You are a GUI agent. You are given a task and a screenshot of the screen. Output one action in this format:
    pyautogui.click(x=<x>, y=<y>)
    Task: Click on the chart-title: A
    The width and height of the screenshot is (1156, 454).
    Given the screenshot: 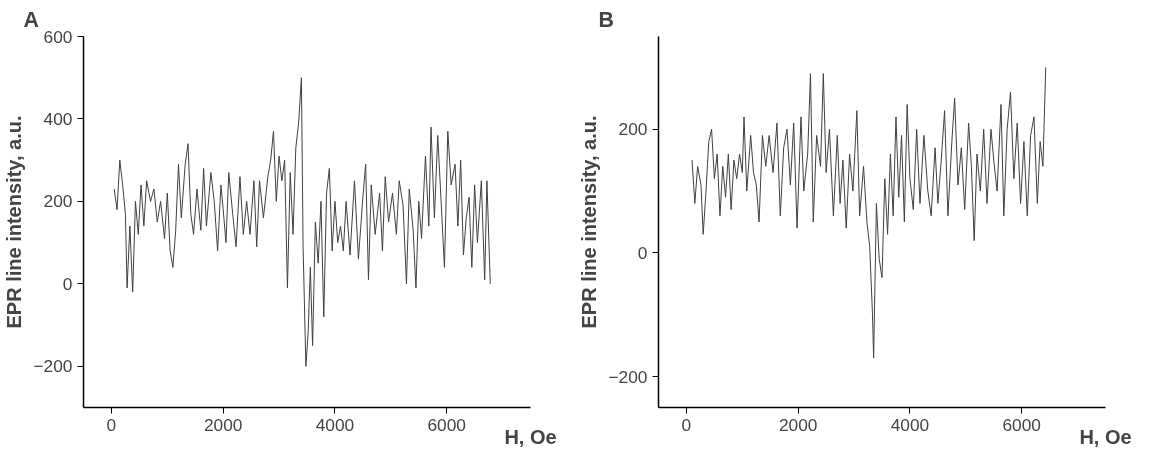 What is the action you would take?
    pyautogui.click(x=31, y=19)
    